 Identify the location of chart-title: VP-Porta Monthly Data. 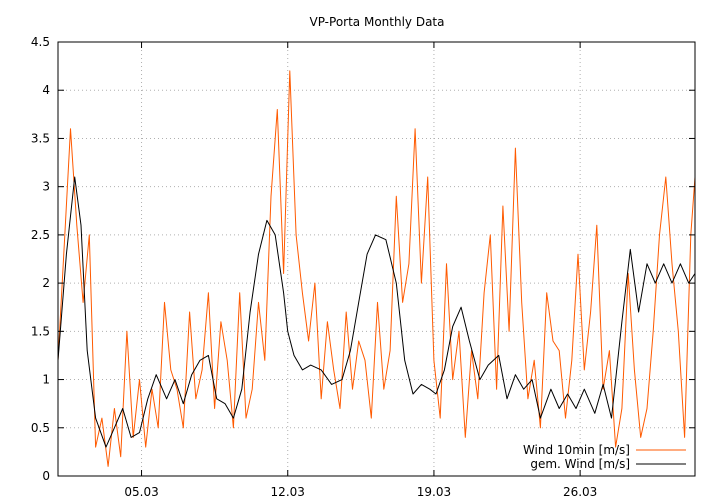
(377, 22).